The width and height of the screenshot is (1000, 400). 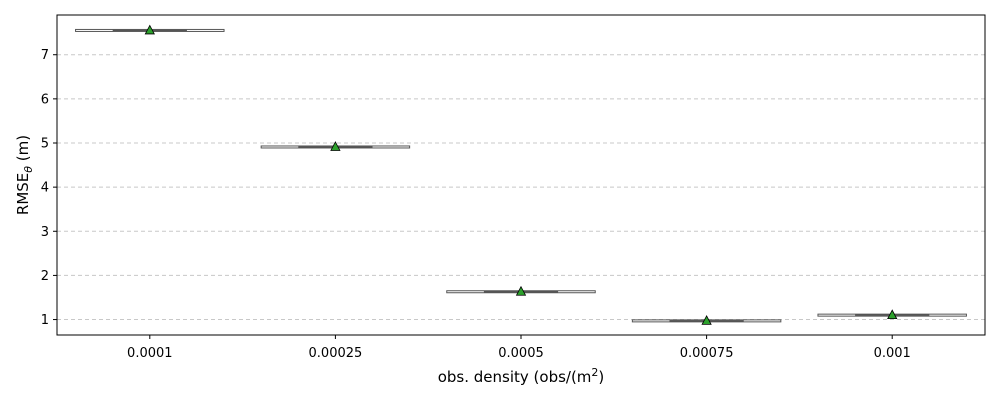 What do you see at coordinates (594, 372) in the screenshot?
I see `x-axis-label-superscript: 2` at bounding box center [594, 372].